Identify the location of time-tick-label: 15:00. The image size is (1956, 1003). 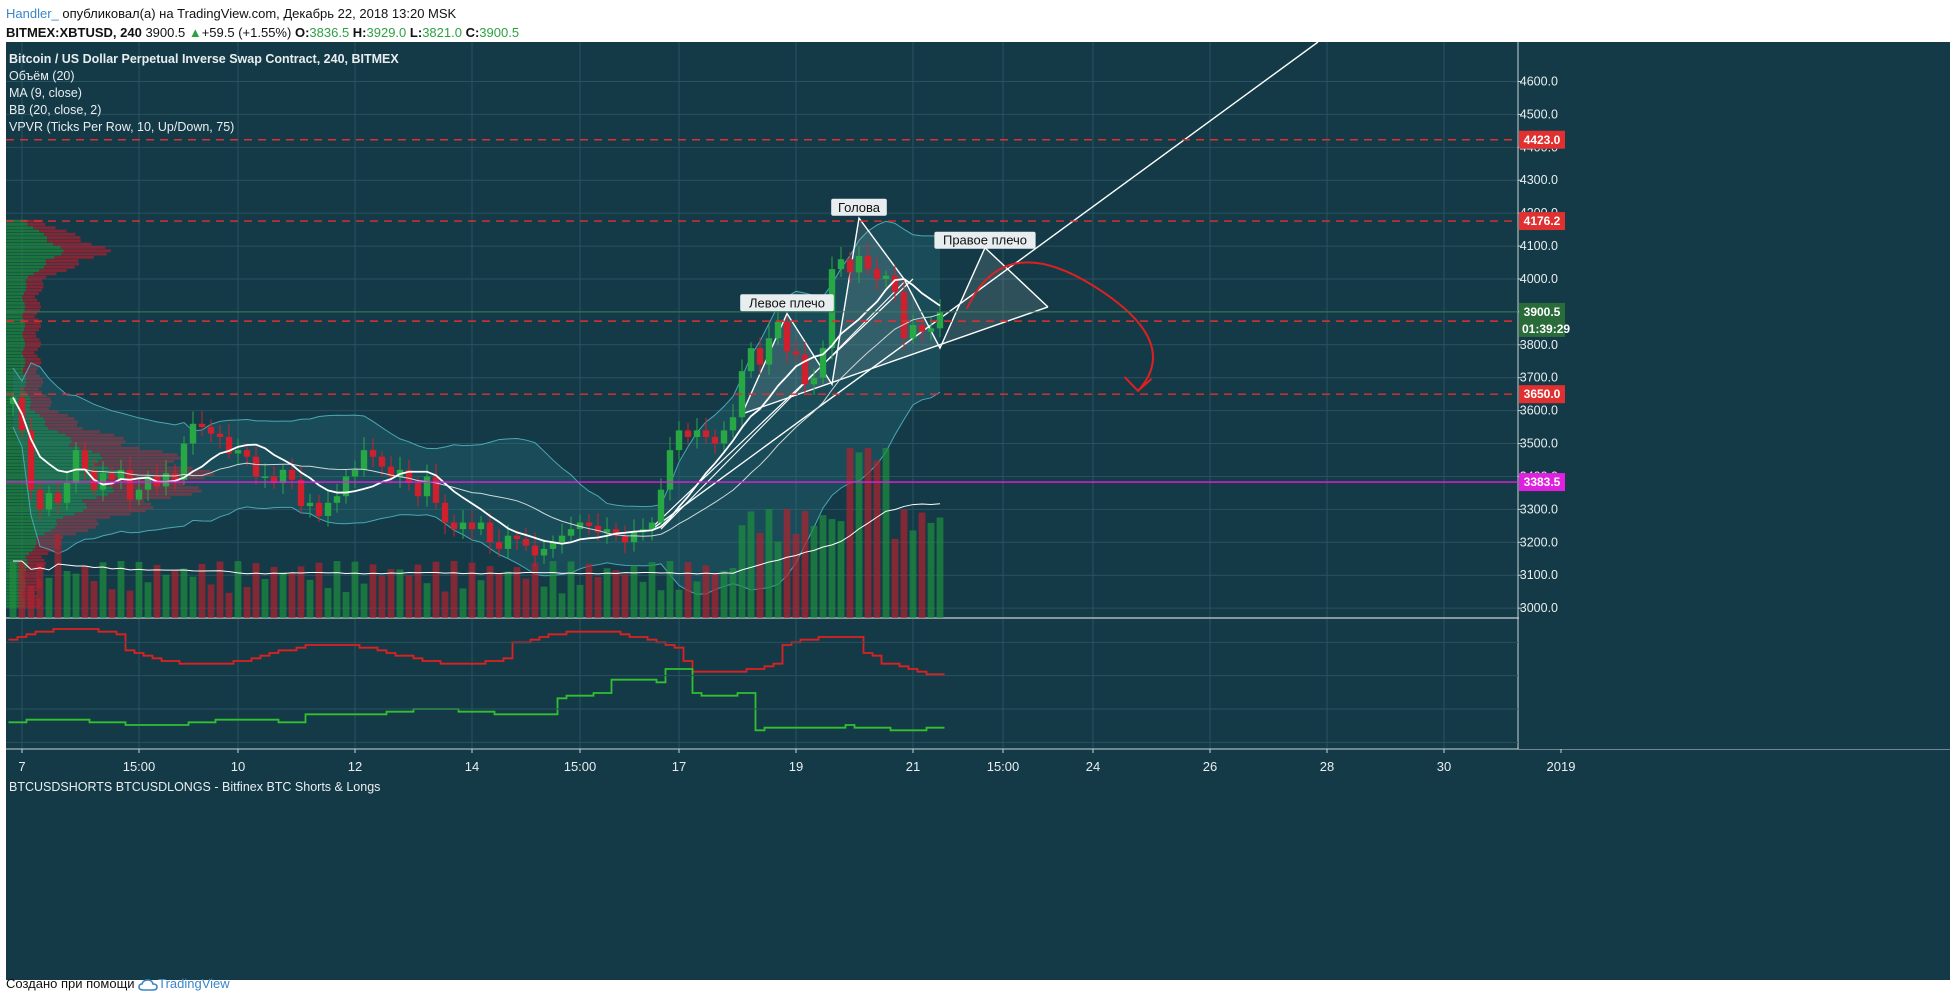
(1003, 766).